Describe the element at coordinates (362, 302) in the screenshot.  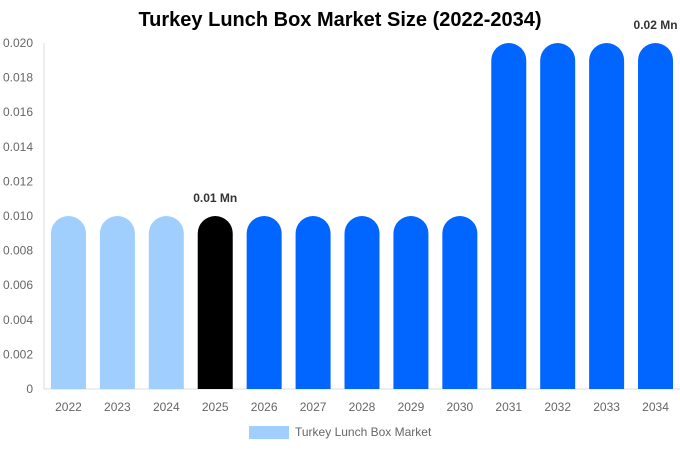
I see `bar-2028` at that location.